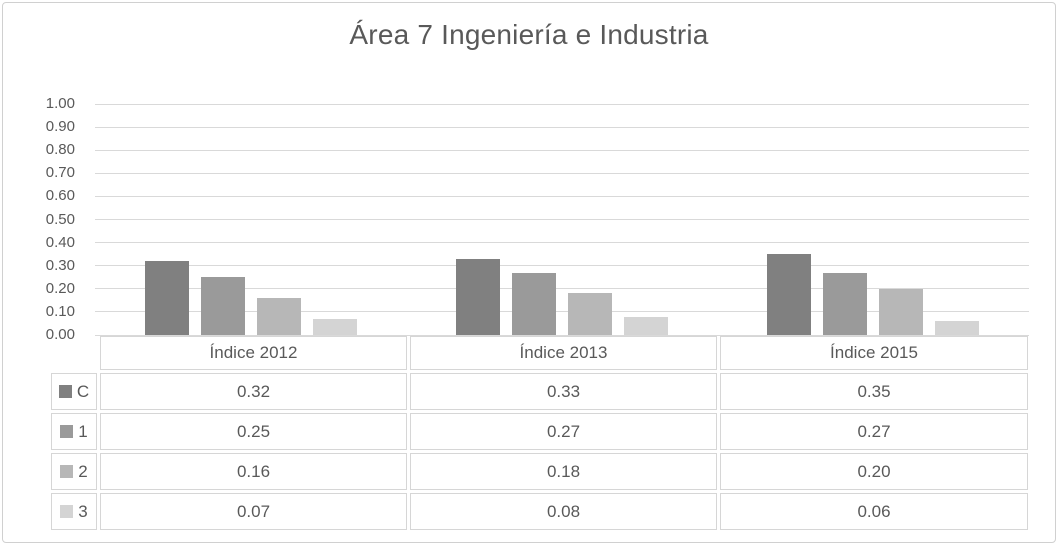 The image size is (1059, 546). What do you see at coordinates (223, 306) in the screenshot?
I see `bar-1-índice-2012` at bounding box center [223, 306].